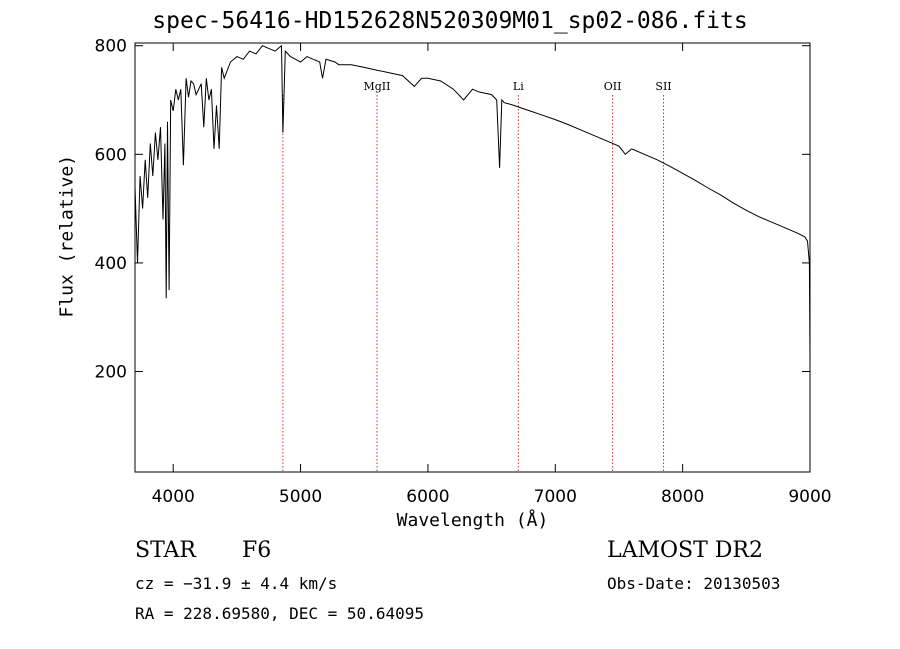 This screenshot has width=900, height=649. Describe the element at coordinates (165, 550) in the screenshot. I see `object-class: STAR` at that location.